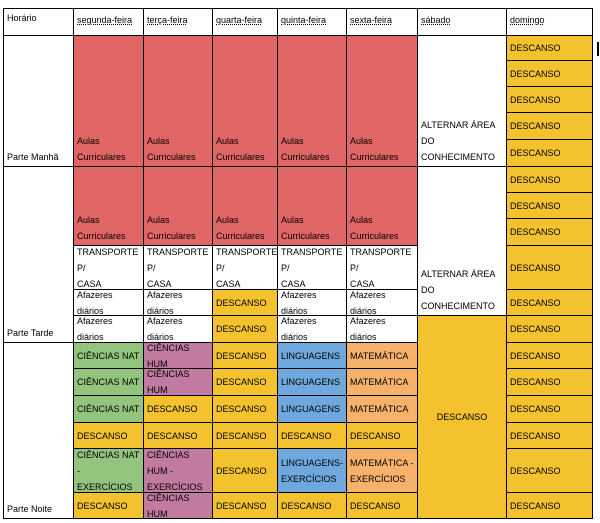 The height and width of the screenshot is (523, 600). What do you see at coordinates (312, 355) in the screenshot?
I see `noite-0-3: LINGUAGENS` at bounding box center [312, 355].